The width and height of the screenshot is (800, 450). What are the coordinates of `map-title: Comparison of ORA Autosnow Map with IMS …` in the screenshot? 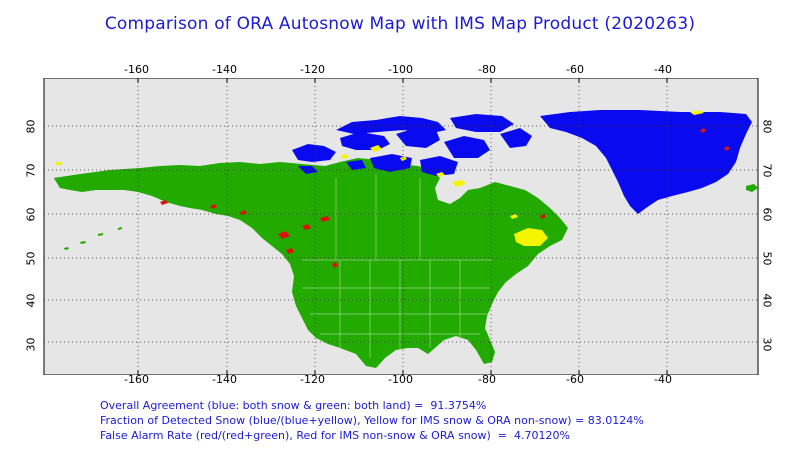 It's located at (400, 24).